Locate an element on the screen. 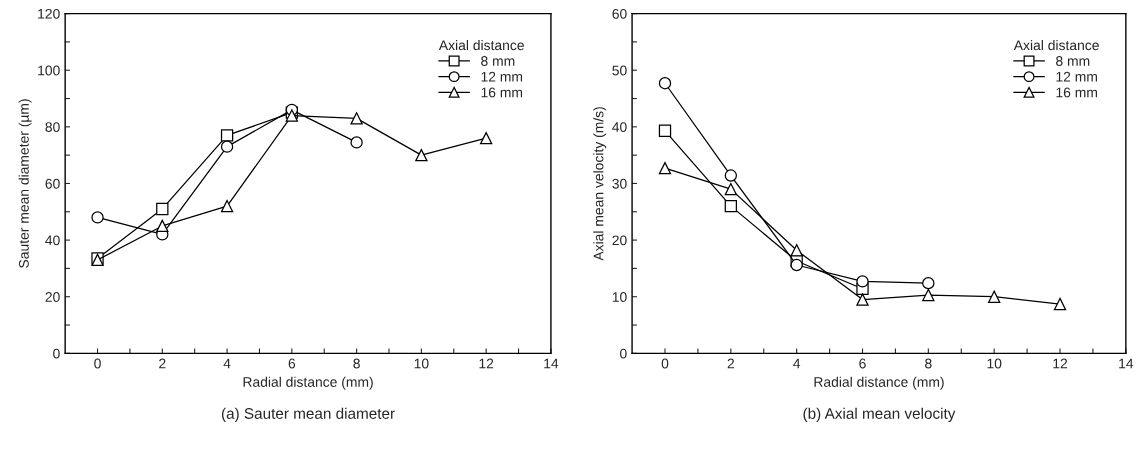 This screenshot has height=453, width=1143. text: (b) Axial mean velocity is located at coordinates (879, 414).